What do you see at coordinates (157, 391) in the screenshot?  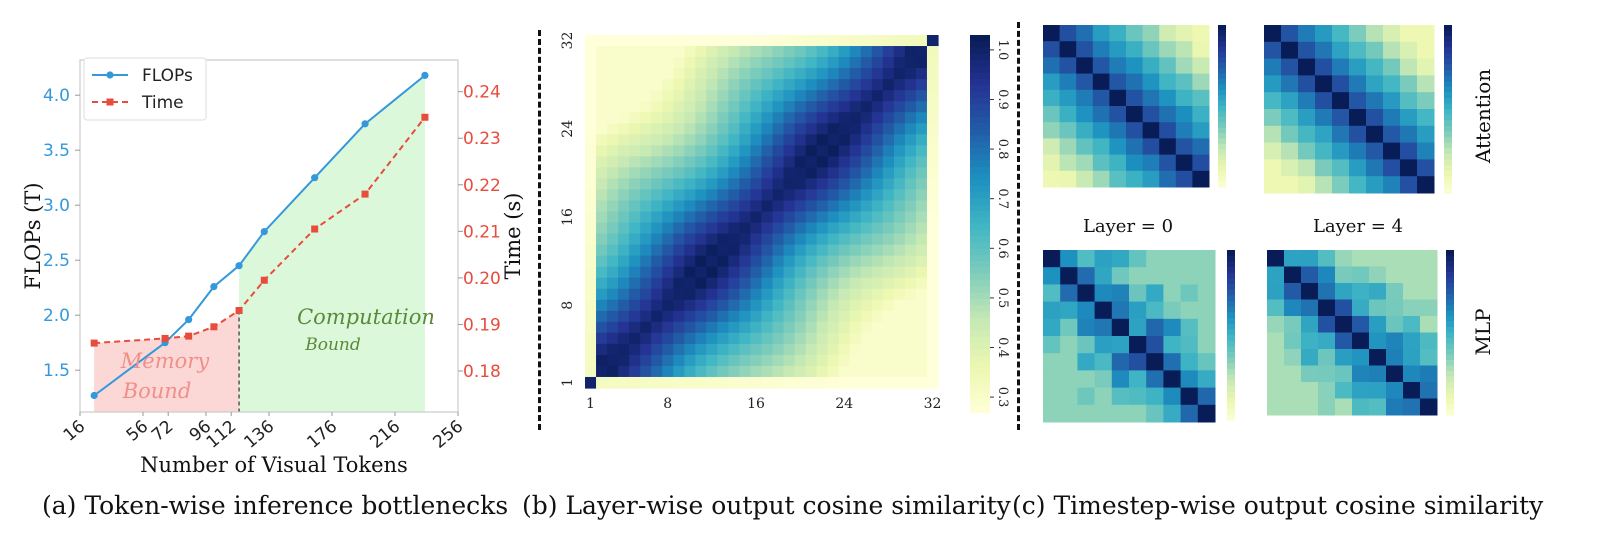 I see `memory-bound-label-2: Bound` at bounding box center [157, 391].